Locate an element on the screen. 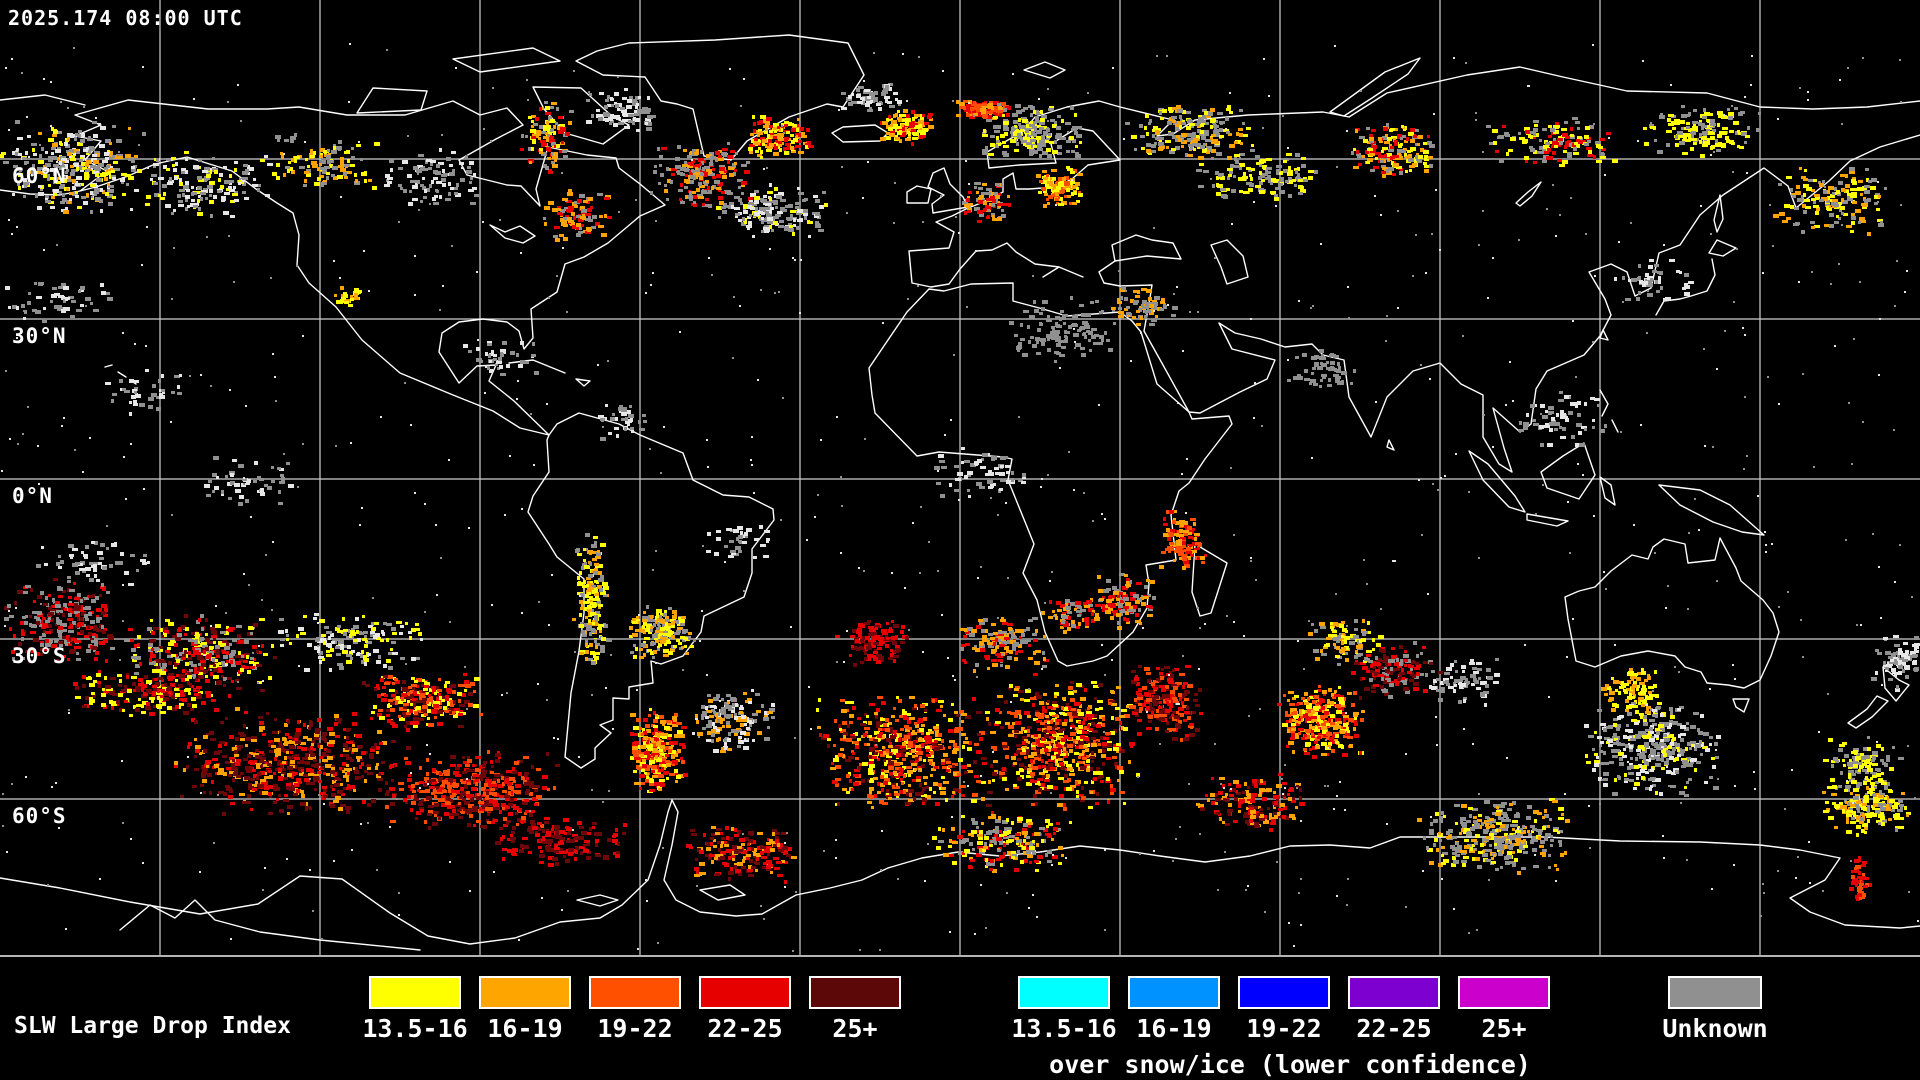 The width and height of the screenshot is (1920, 1080). legend-snow-ice-caption: over snow/ice (lower confidence) is located at coordinates (1290, 1064).